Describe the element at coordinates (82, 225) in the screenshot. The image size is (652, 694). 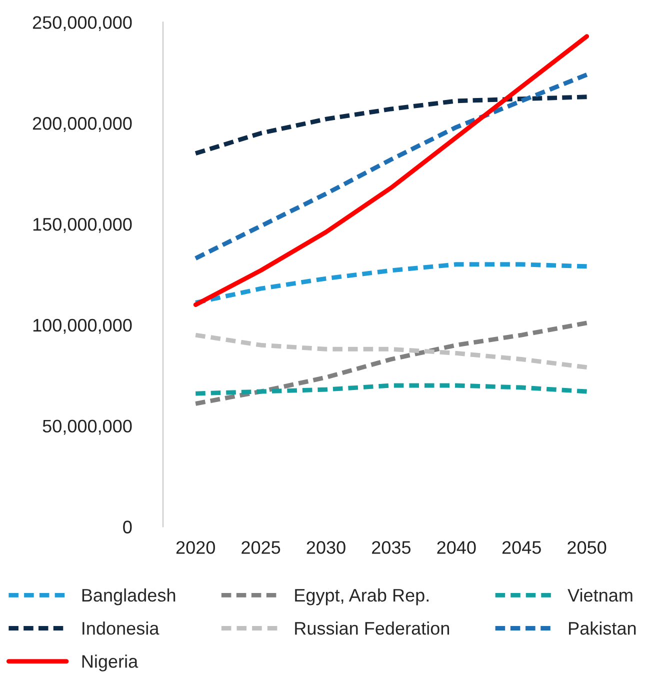
I see `y-tick-label: 150,000,000` at that location.